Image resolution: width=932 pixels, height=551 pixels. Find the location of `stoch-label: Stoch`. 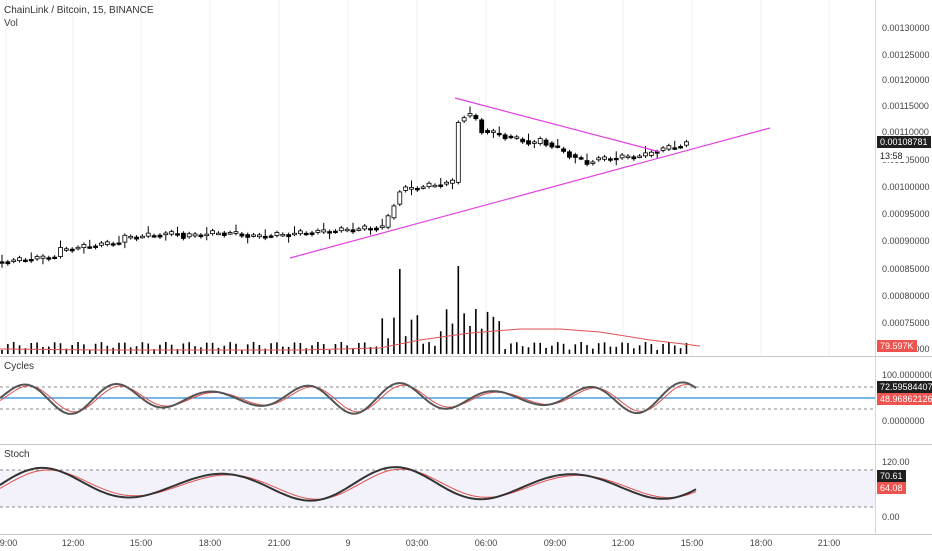

stoch-label: Stoch is located at coordinates (17, 454).